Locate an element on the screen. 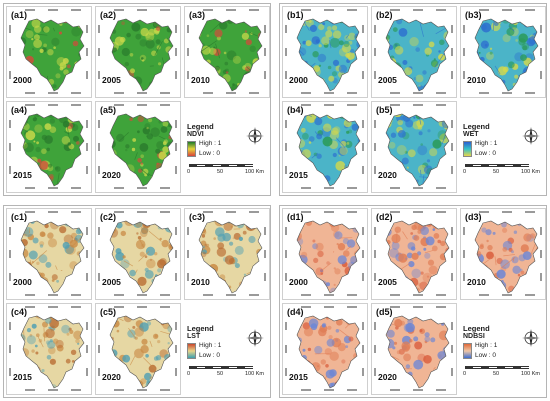  scale-label-zero: 0 is located at coordinates (189, 374).